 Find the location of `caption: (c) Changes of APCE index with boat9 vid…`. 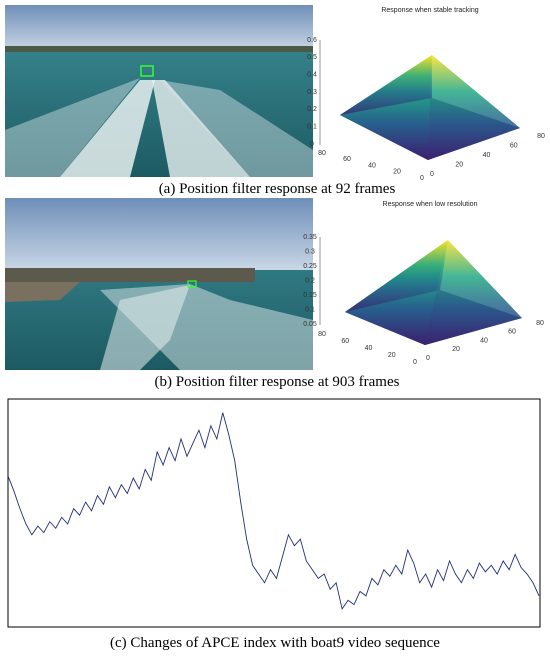

caption: (c) Changes of APCE index with boat9 vid… is located at coordinates (275, 643).